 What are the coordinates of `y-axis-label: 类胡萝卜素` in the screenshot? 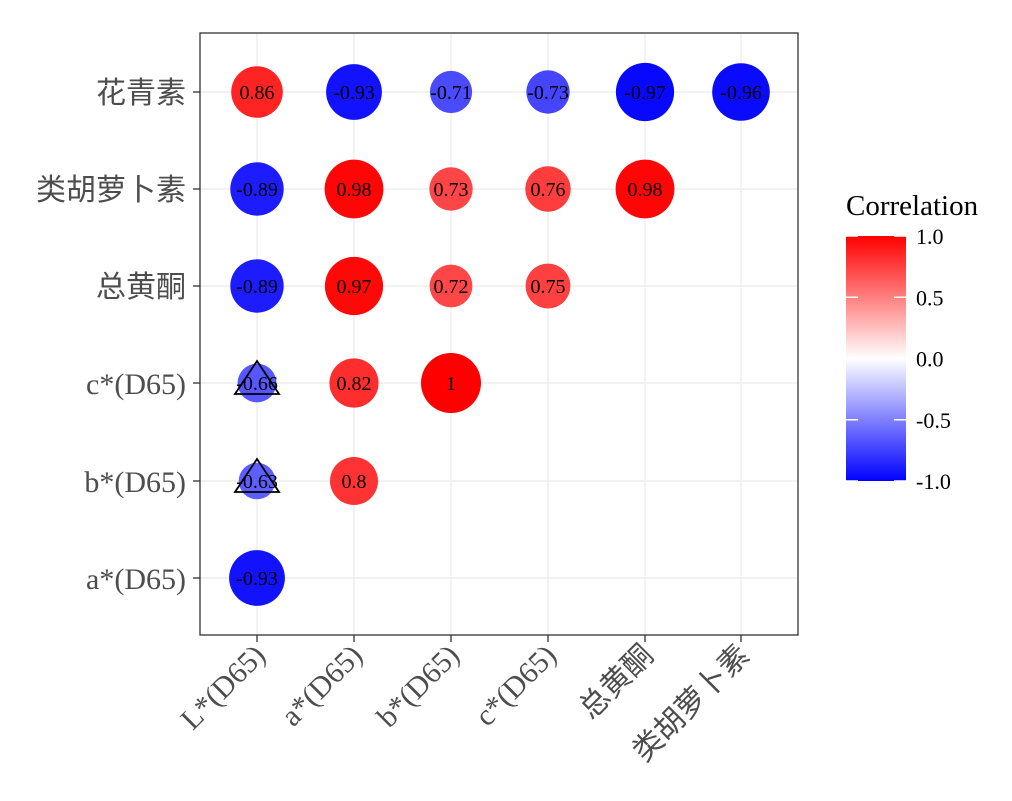 It's located at (111, 190).